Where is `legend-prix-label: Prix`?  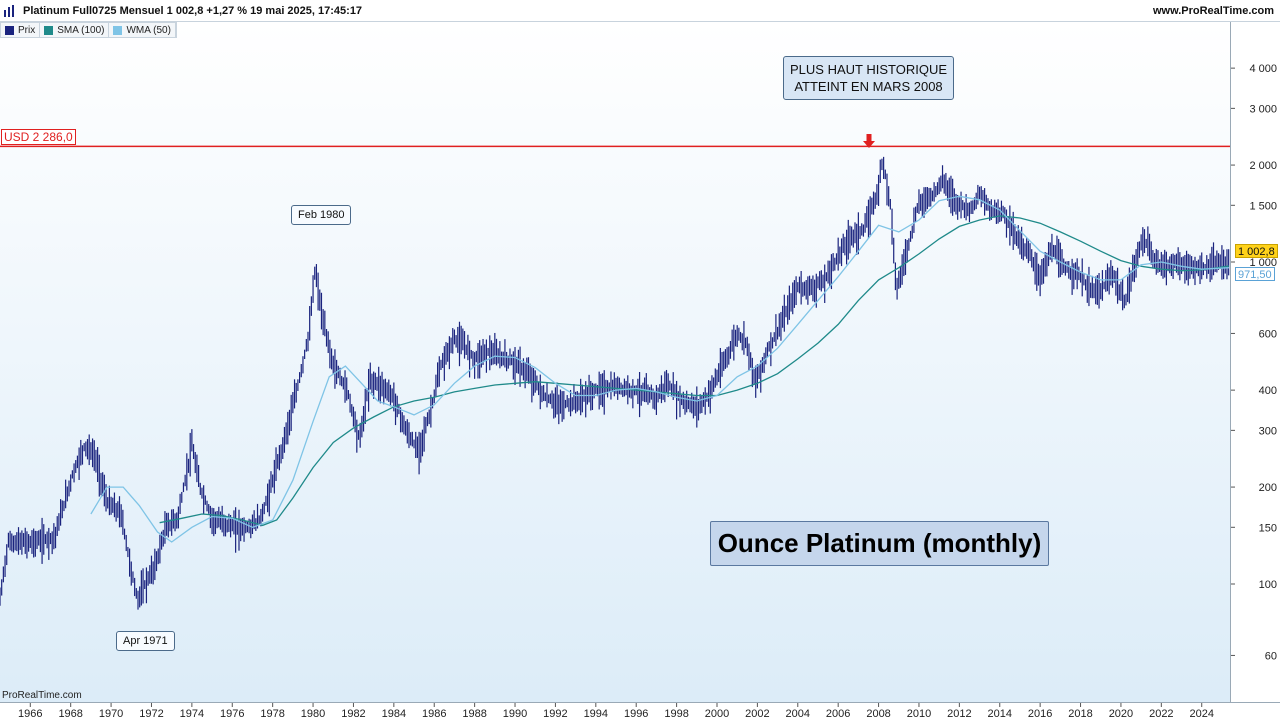
legend-prix-label: Prix is located at coordinates (27, 30).